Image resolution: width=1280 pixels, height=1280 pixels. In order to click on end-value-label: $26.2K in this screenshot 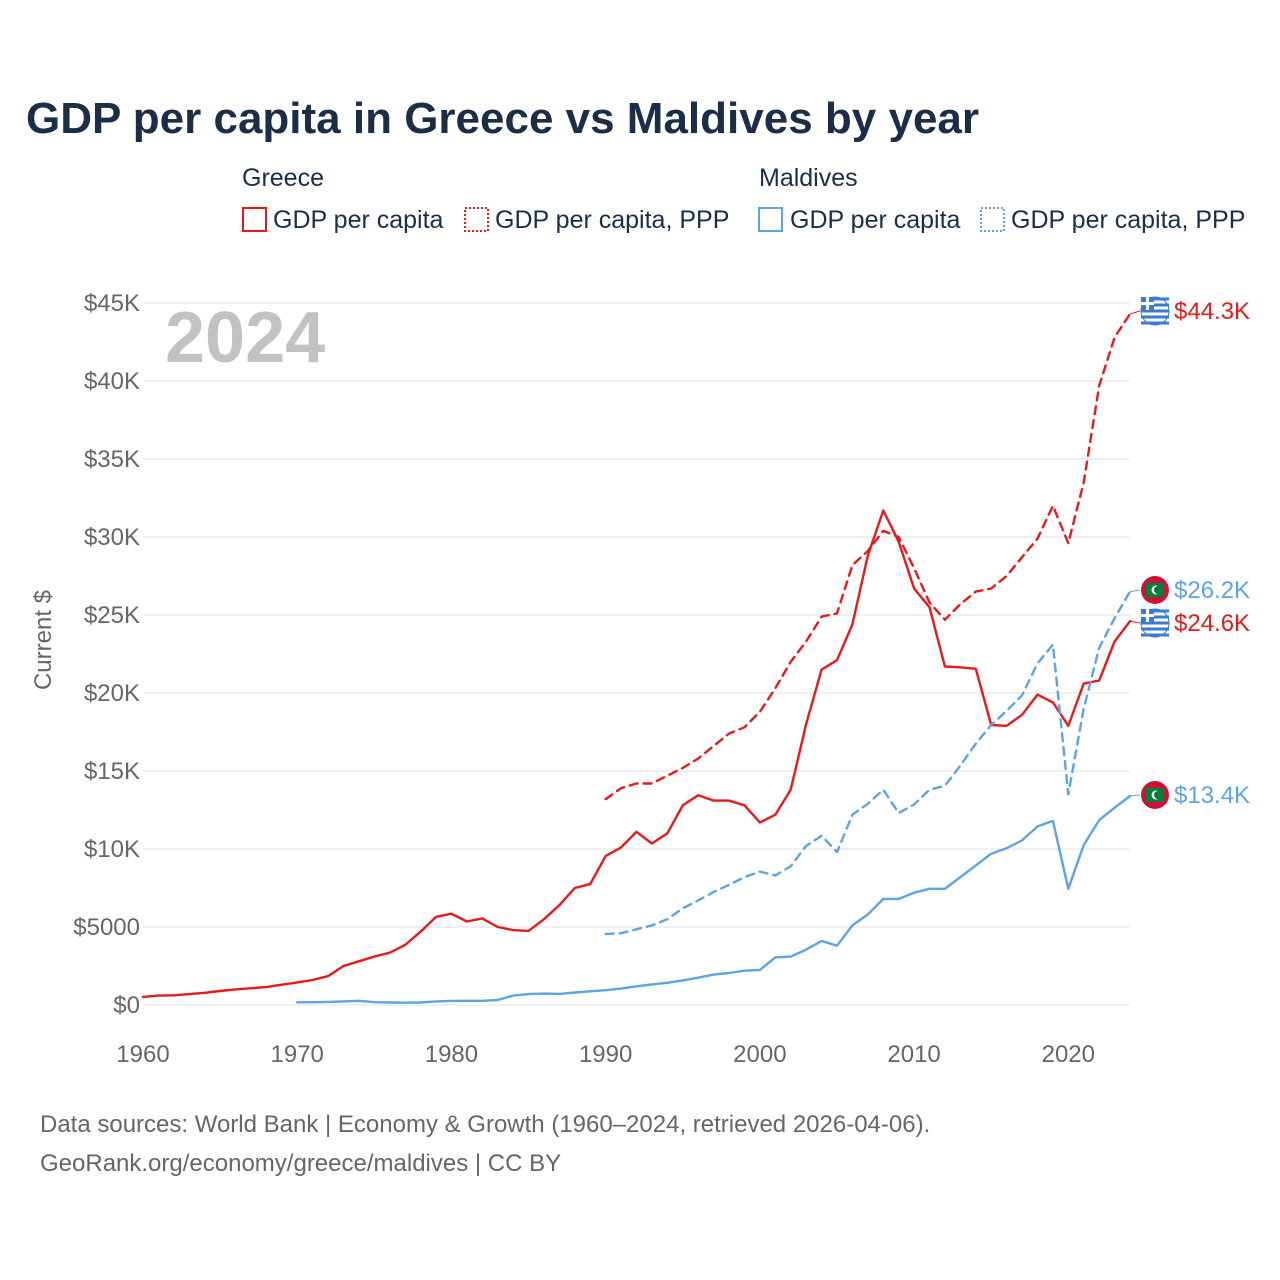, I will do `click(1212, 590)`.